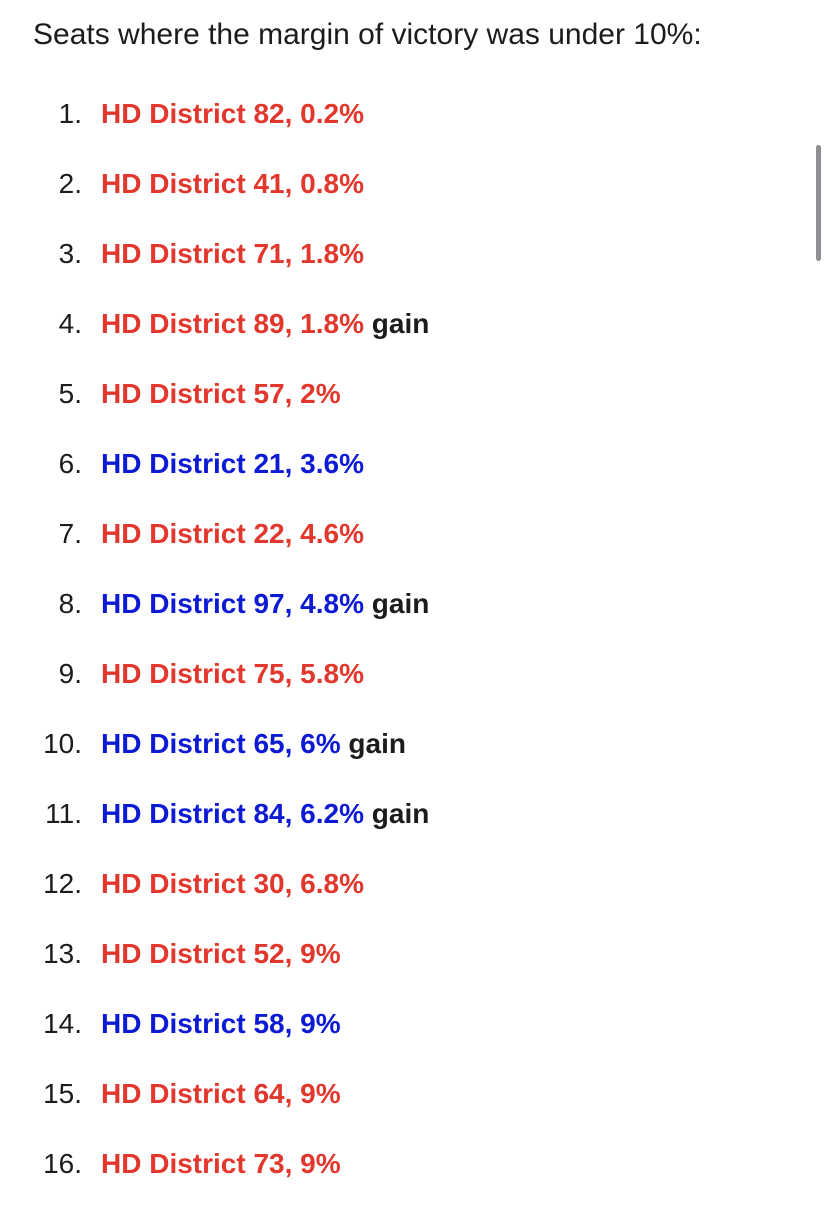  I want to click on item-number: 11., so click(63, 813).